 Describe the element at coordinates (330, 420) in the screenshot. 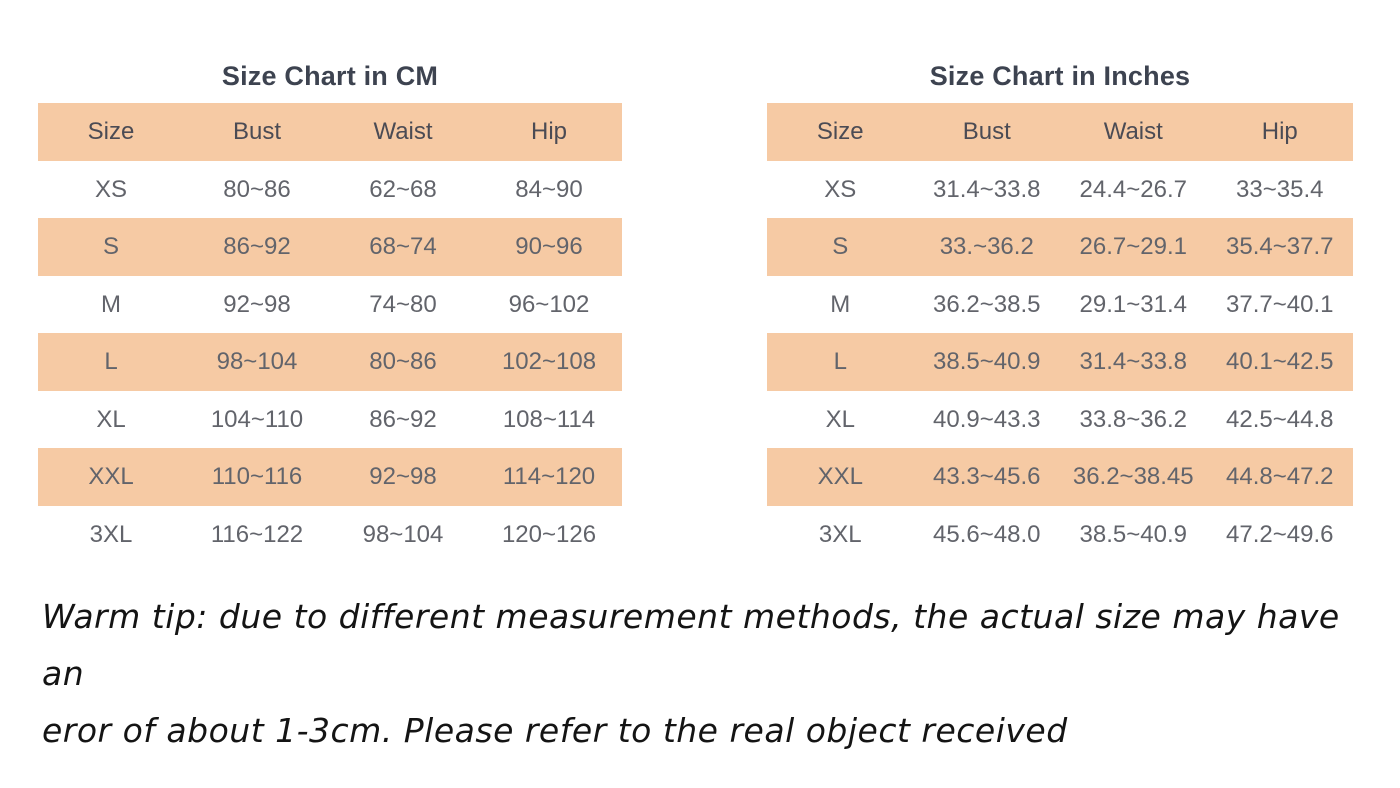

I see `table-row: XL 104~110 86~92 108~114` at that location.